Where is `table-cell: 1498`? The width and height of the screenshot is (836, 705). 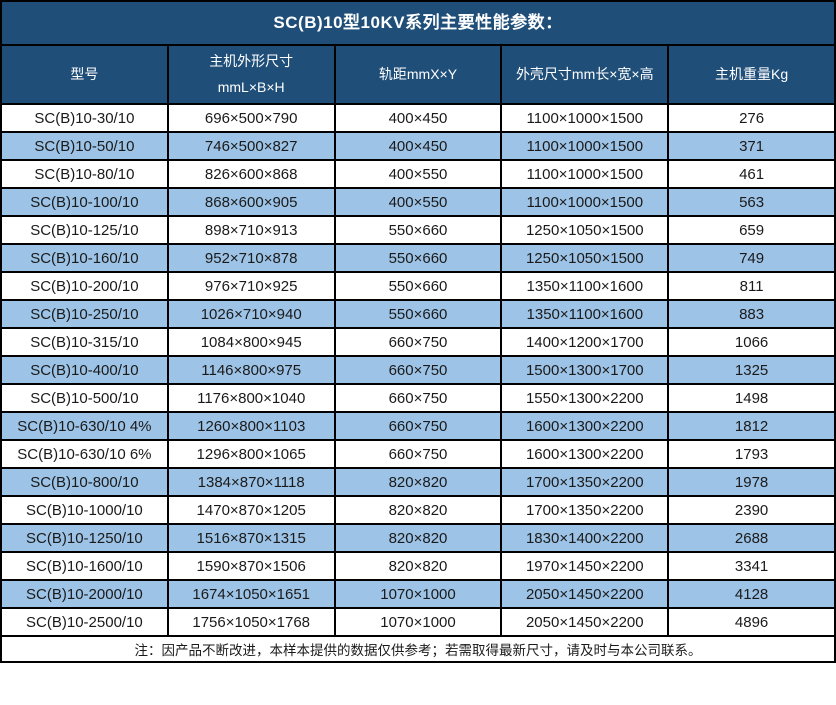
table-cell: 1498 is located at coordinates (751, 398).